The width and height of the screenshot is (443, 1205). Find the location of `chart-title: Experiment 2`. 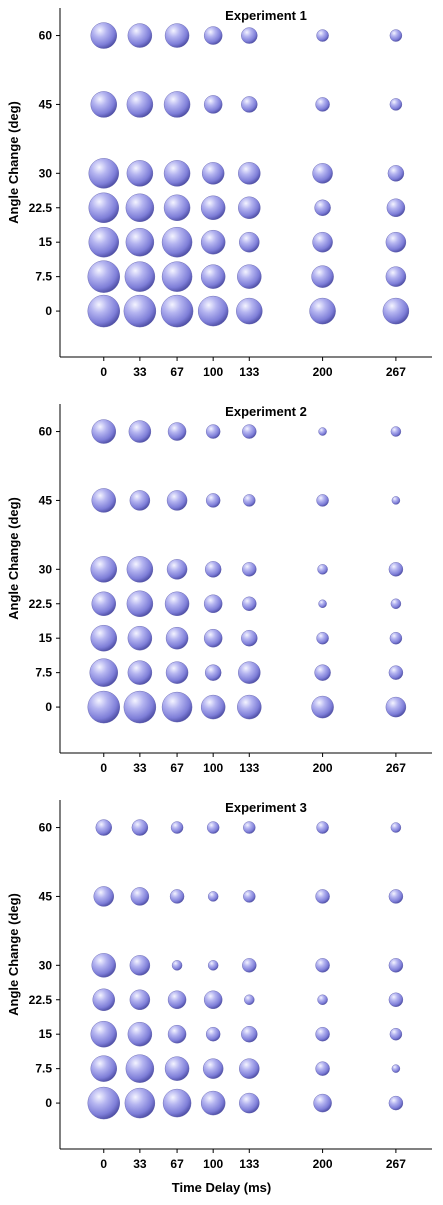

chart-title: Experiment 2 is located at coordinates (266, 411).